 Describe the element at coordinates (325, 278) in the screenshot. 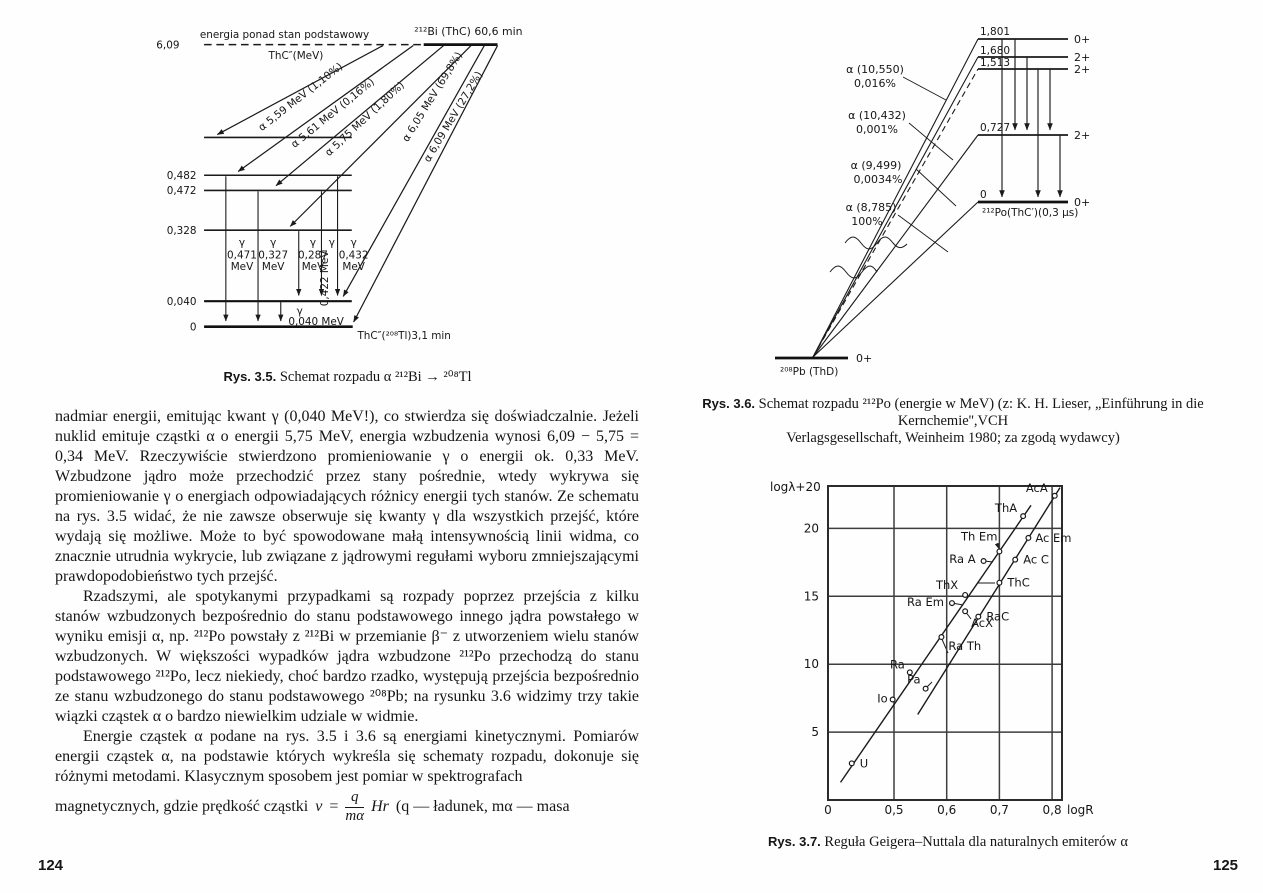

I see `gamma-energy-rotated: 0,422 MeV` at that location.